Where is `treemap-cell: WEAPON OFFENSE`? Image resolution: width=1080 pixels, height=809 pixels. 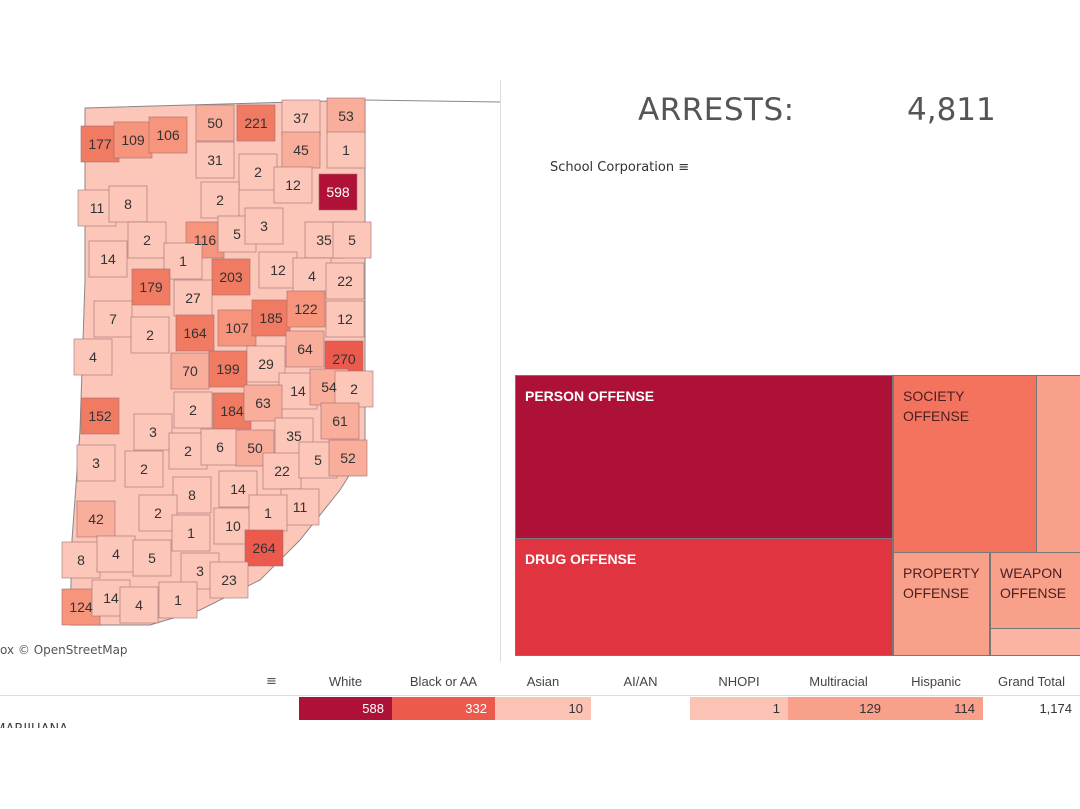 treemap-cell: WEAPON OFFENSE is located at coordinates (1035, 590).